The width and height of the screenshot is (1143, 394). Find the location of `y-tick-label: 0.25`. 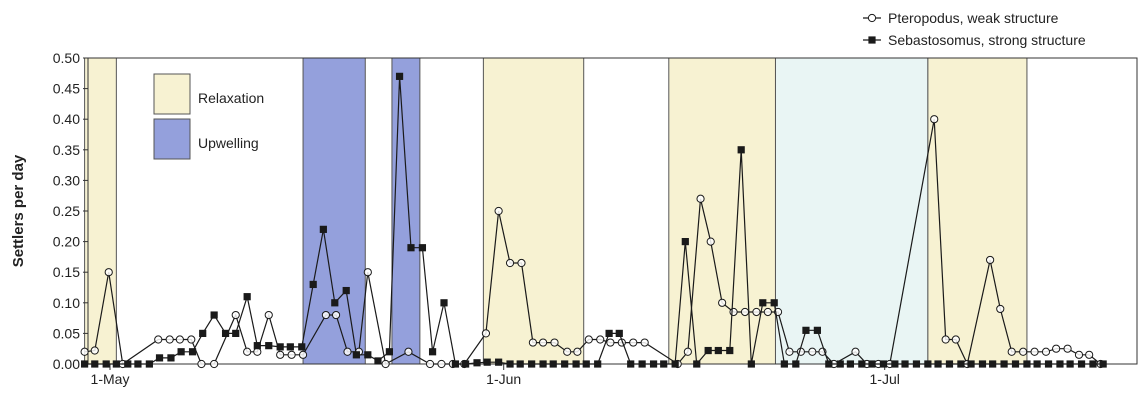

y-tick-label: 0.25 is located at coordinates (66, 211).